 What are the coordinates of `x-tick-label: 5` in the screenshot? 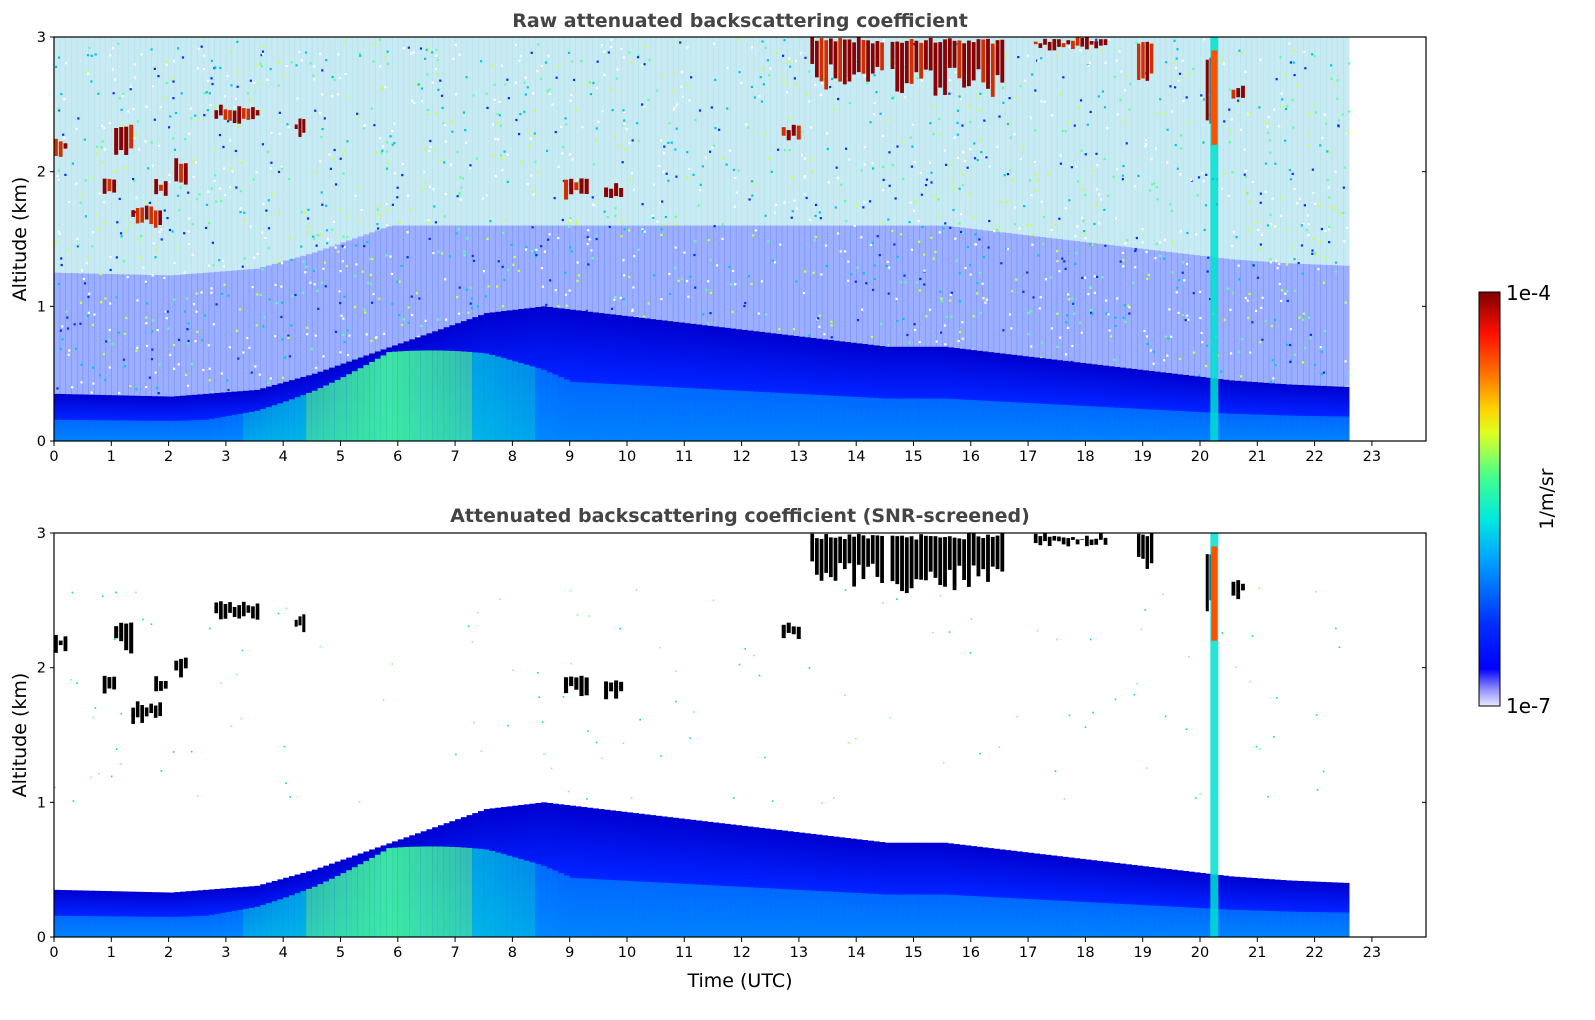 It's located at (340, 953).